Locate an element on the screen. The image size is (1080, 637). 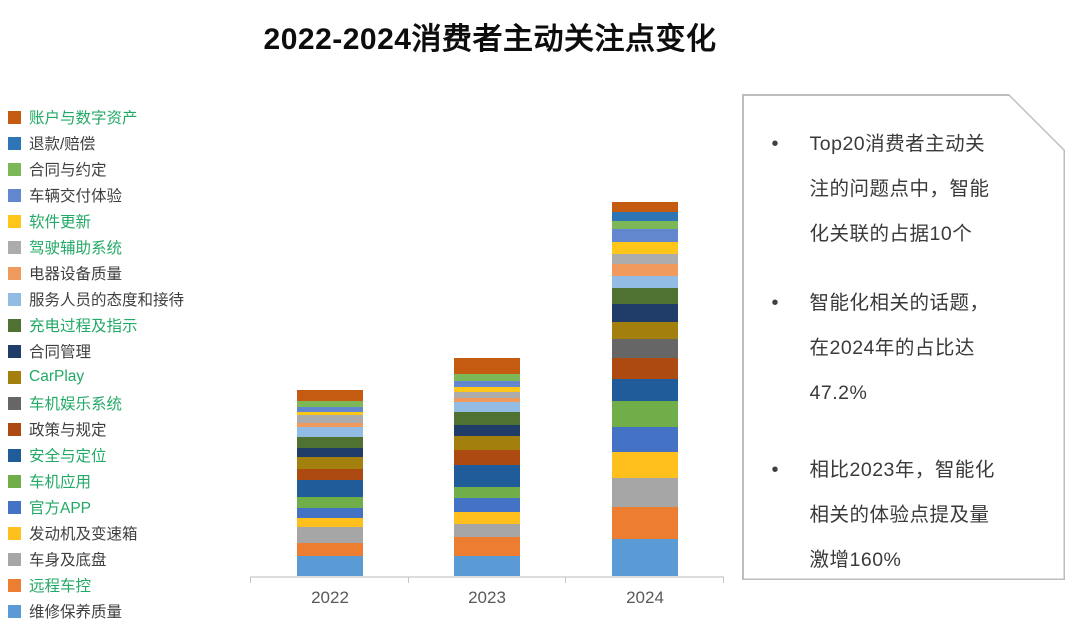
legend-label: 电器设备质量 is located at coordinates (76, 274).